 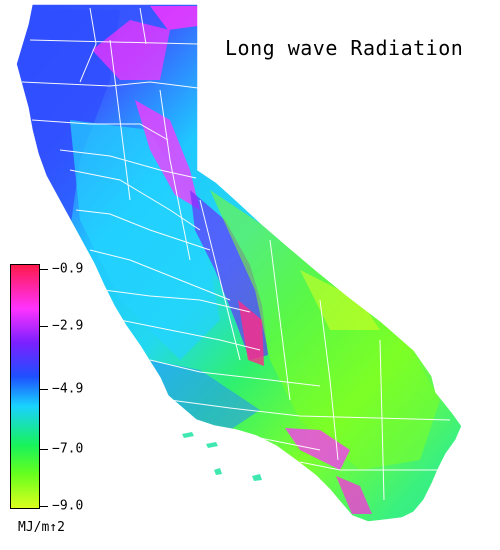 I want to click on legend-tick-label: −0.9, so click(x=68, y=269).